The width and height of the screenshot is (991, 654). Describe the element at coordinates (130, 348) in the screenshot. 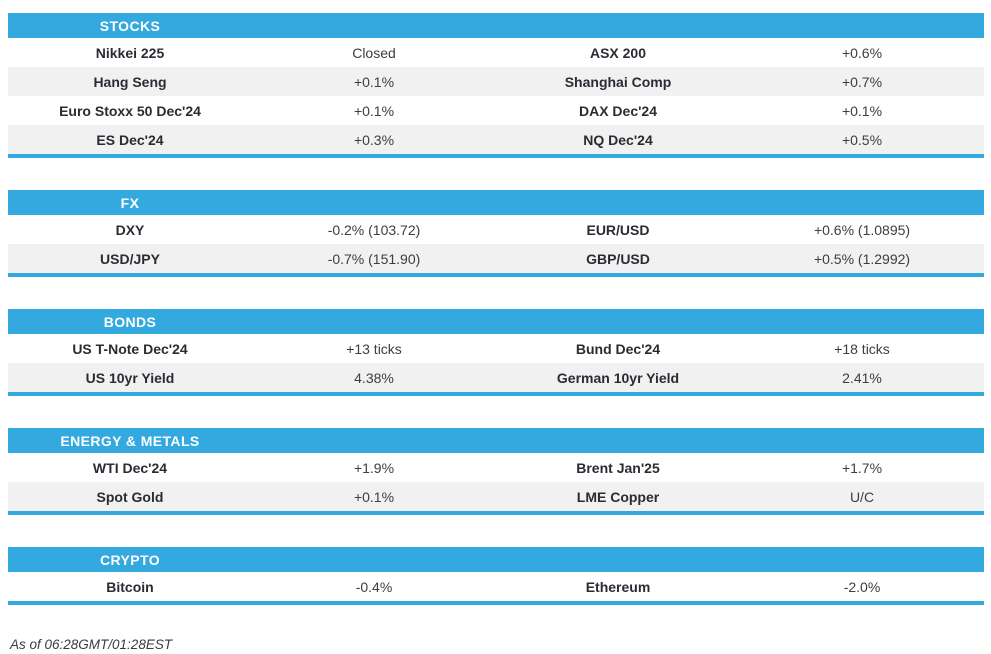

I see `instrument-label: US T-Note Dec'24` at that location.